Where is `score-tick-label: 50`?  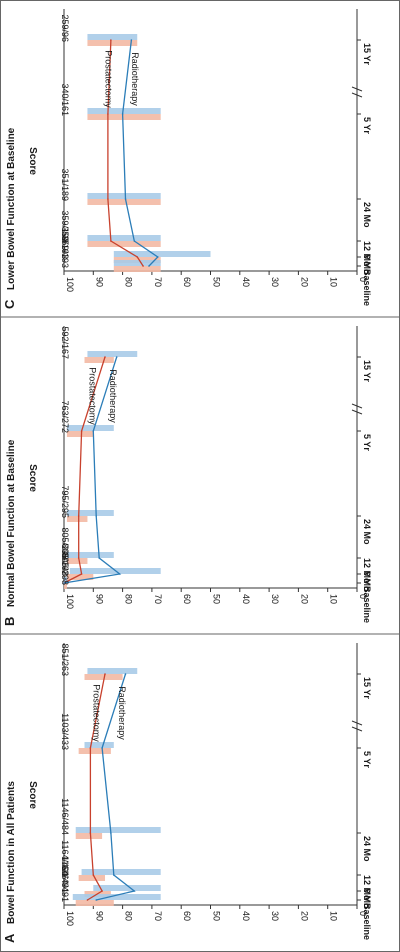 score-tick-label: 50 is located at coordinates (217, 282).